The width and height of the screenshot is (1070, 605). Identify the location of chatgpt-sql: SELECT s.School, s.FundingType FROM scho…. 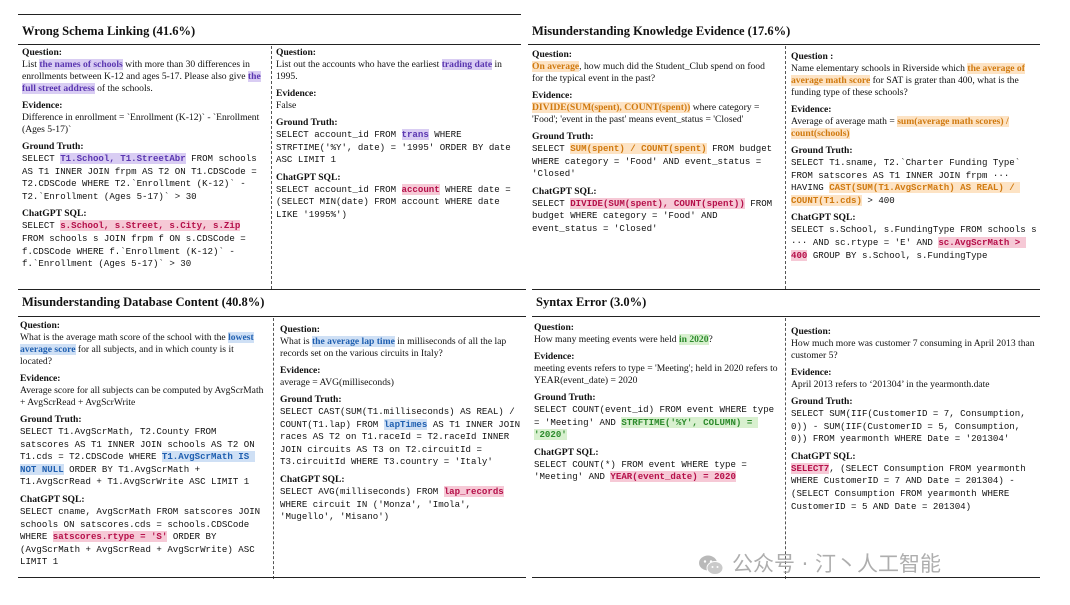
(914, 243).